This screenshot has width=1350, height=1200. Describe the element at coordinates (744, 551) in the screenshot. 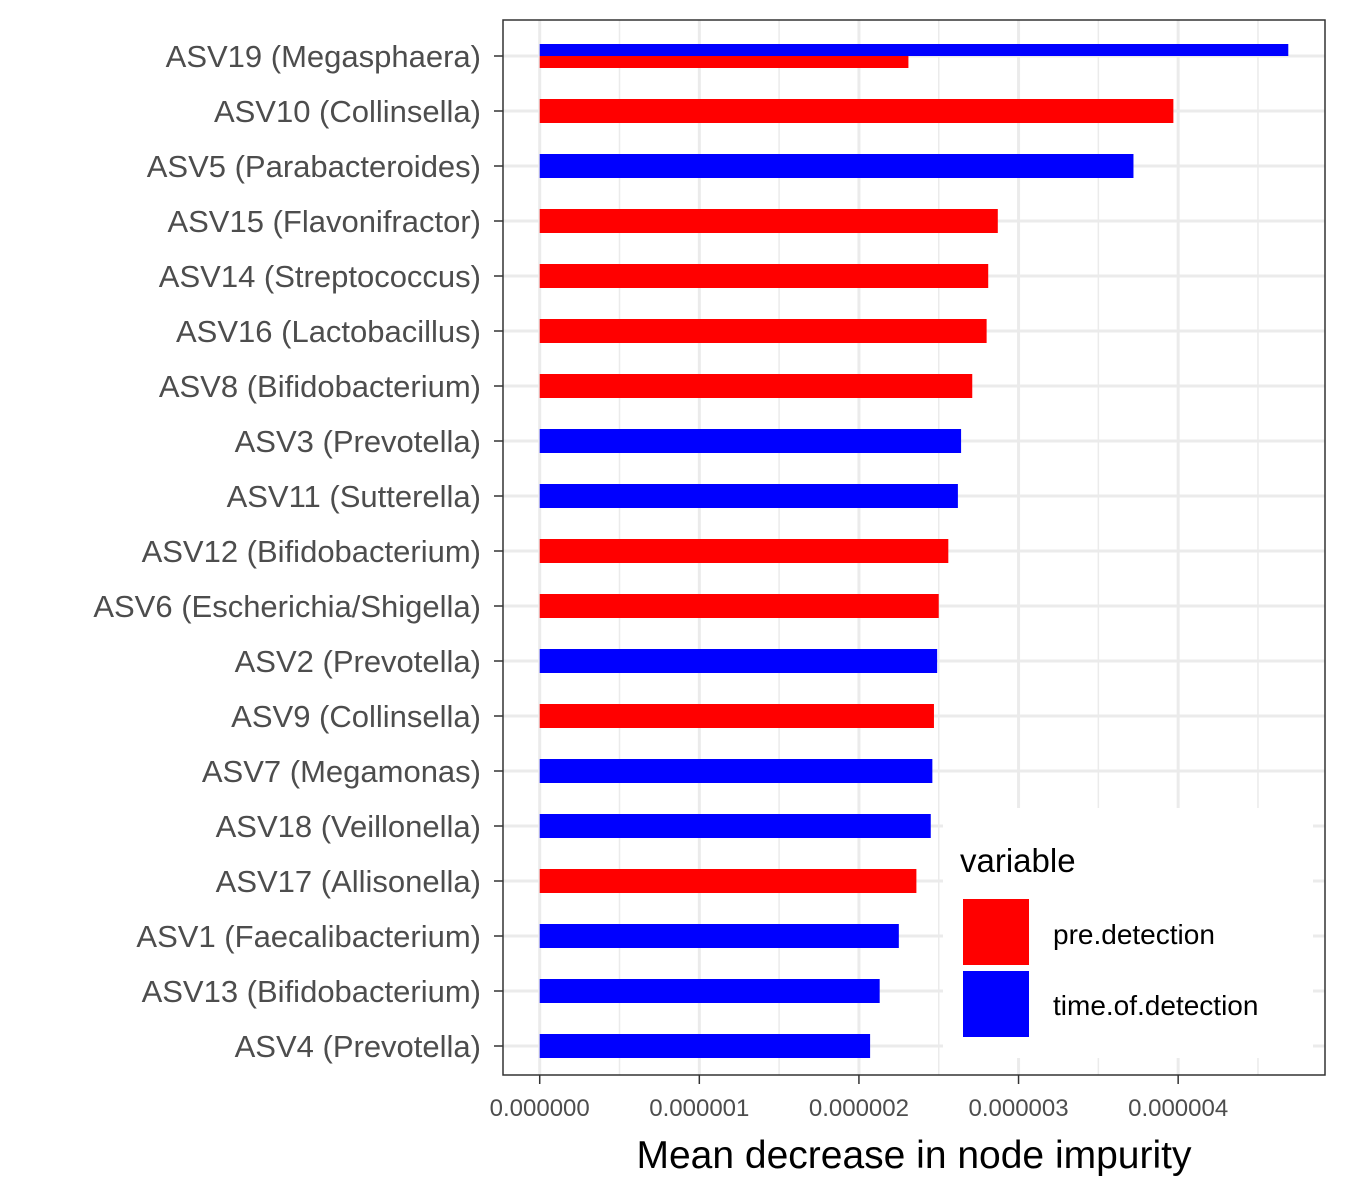

I see `bar-pre-detection-asv12-bifidobacterium` at that location.